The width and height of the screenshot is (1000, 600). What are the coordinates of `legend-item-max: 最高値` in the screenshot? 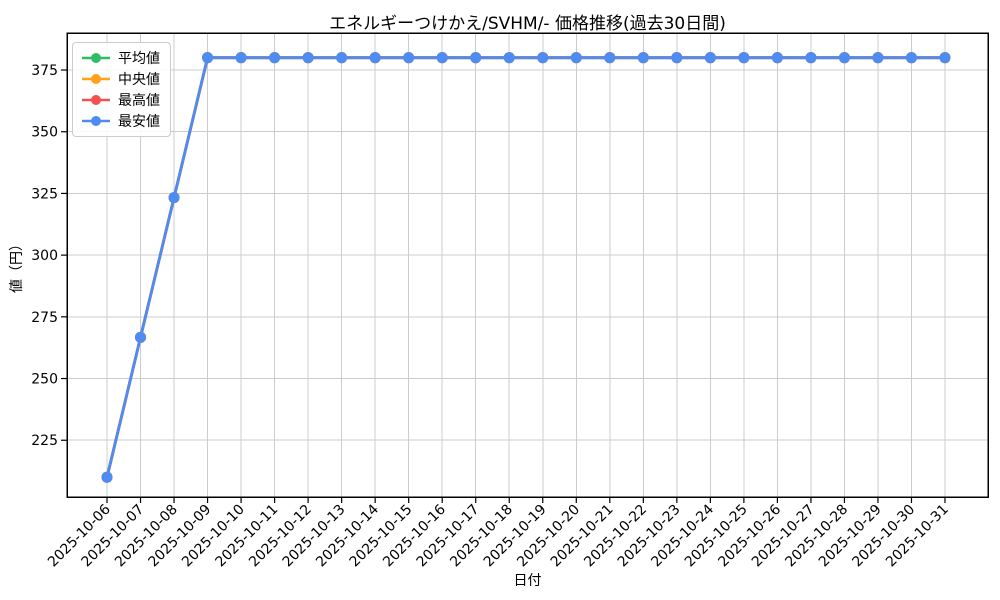 It's located at (120, 100).